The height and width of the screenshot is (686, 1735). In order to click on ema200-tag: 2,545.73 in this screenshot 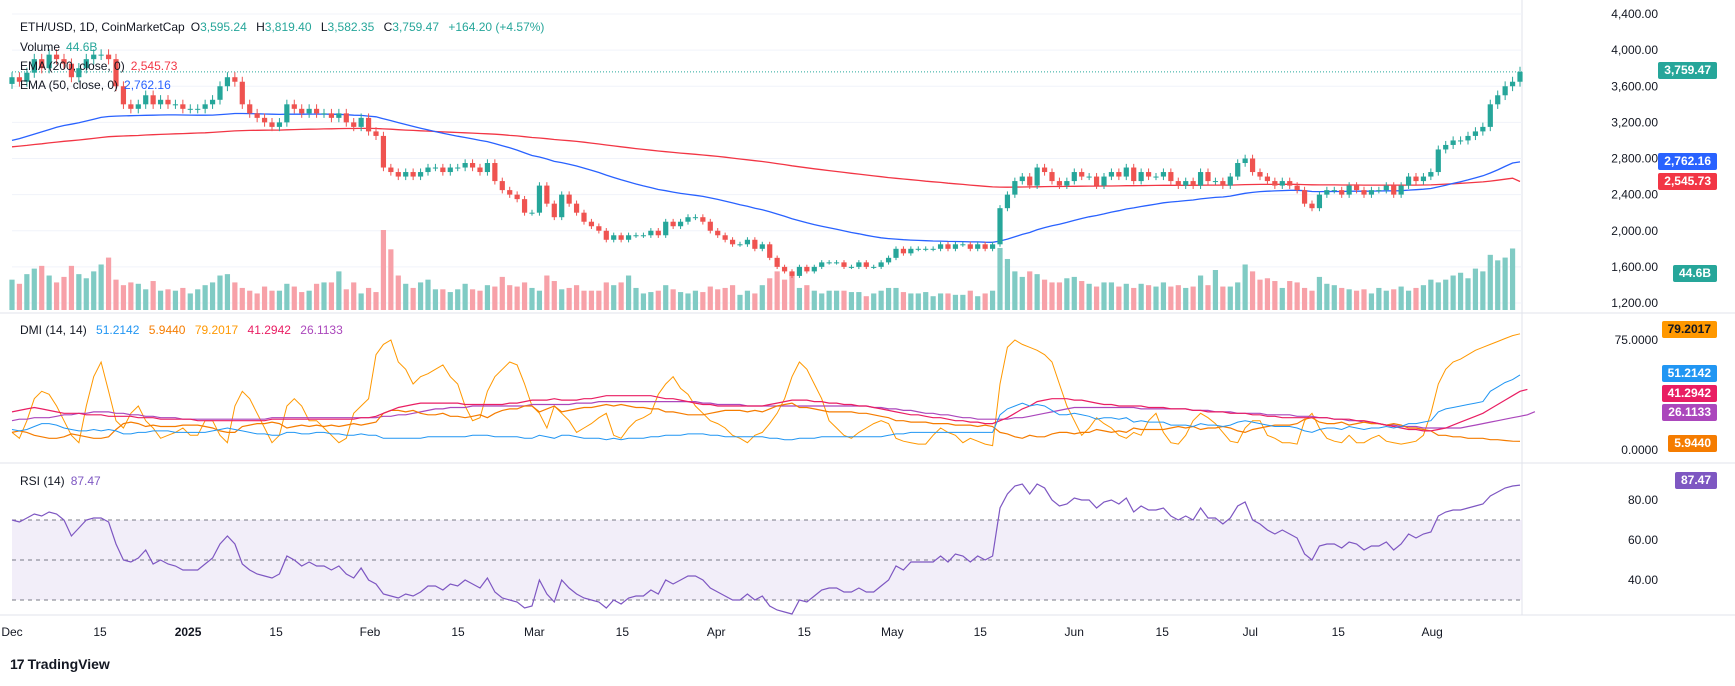, I will do `click(1687, 181)`.